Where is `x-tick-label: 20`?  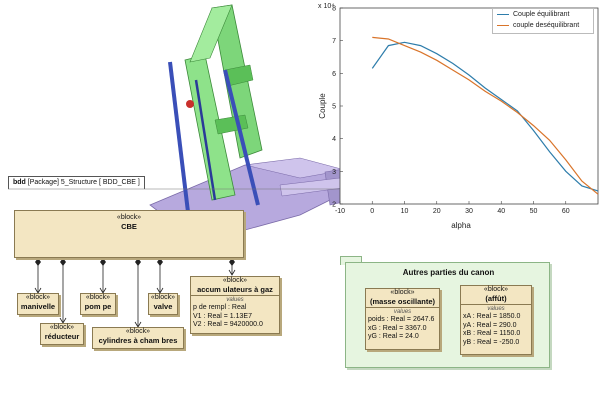
x-tick-label: 20 is located at coordinates (437, 211).